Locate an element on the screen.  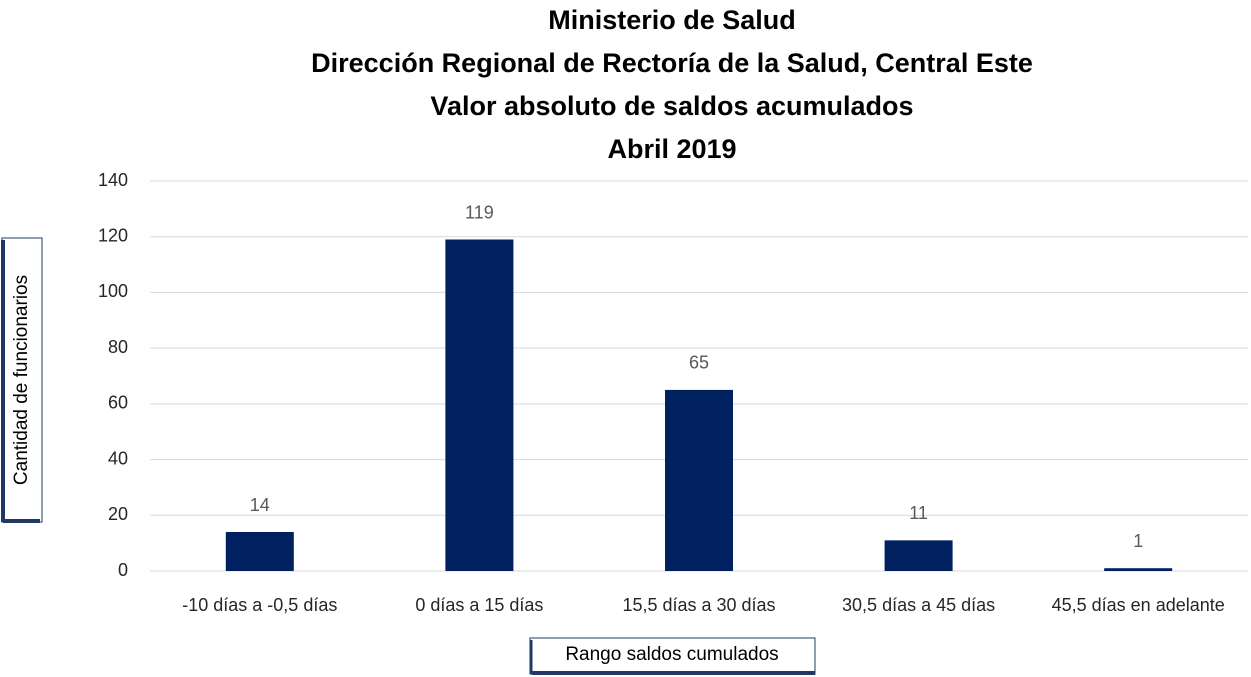
y-label-box is located at coordinates (22, 380).